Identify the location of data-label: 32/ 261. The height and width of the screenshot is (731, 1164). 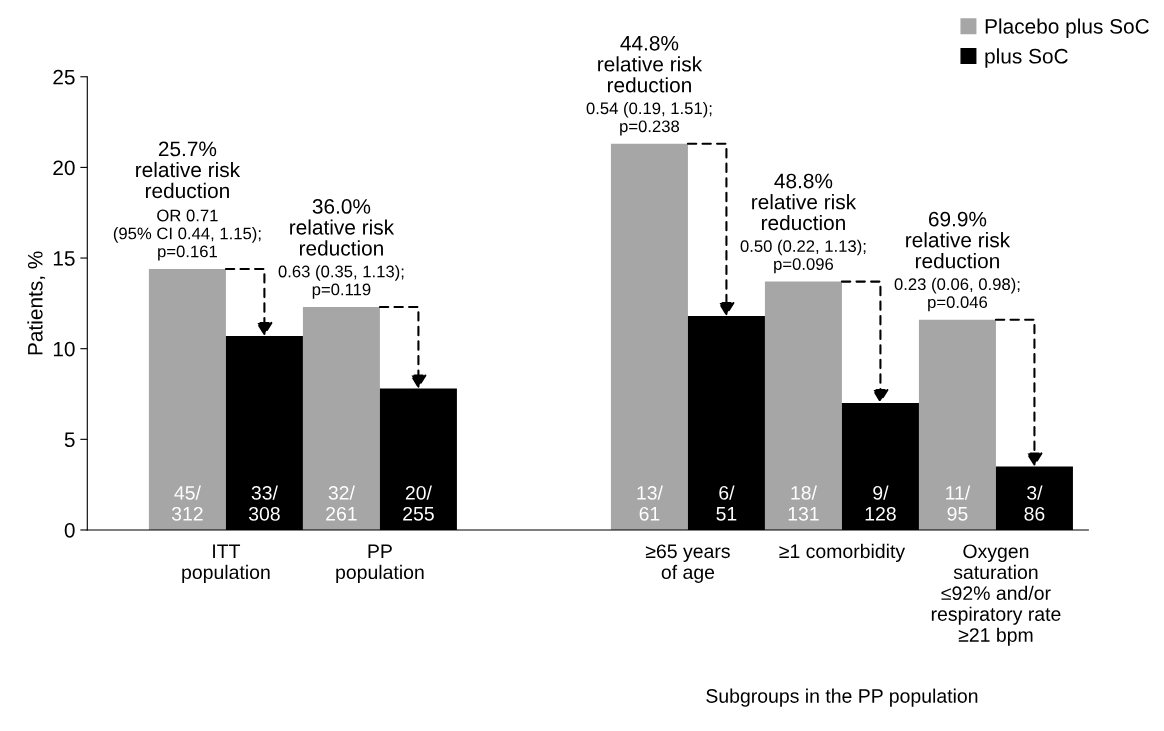
(341, 503).